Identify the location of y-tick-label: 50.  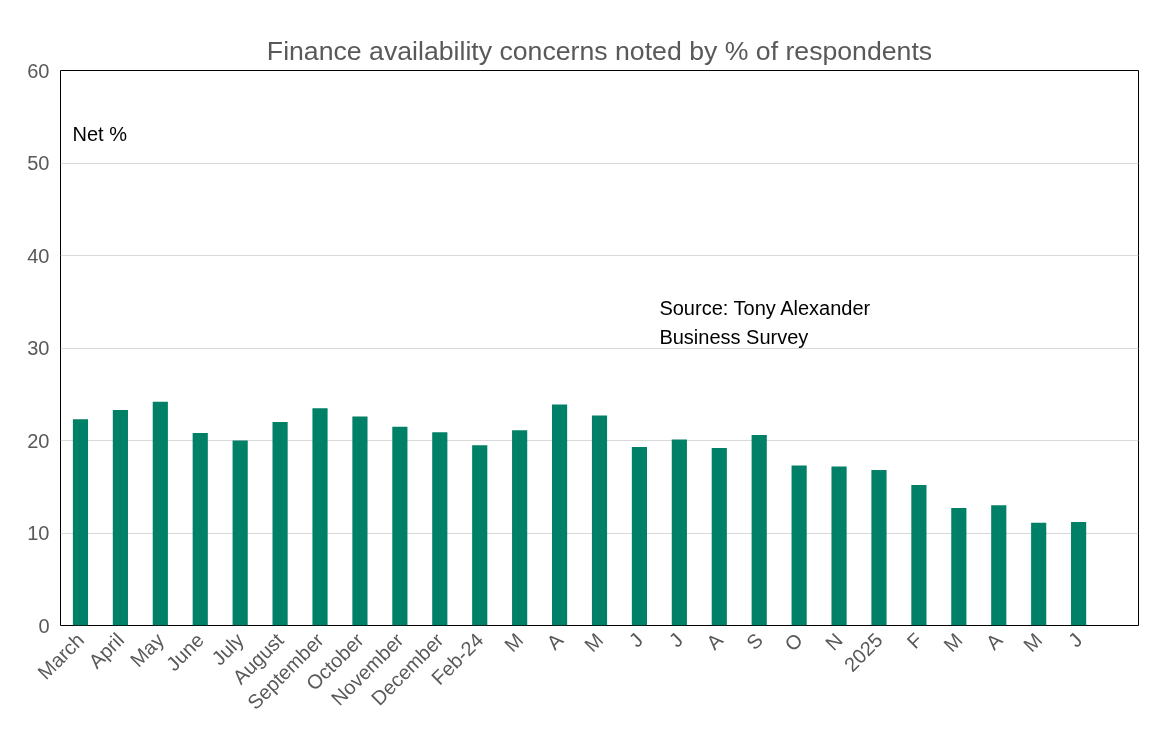
(38, 163).